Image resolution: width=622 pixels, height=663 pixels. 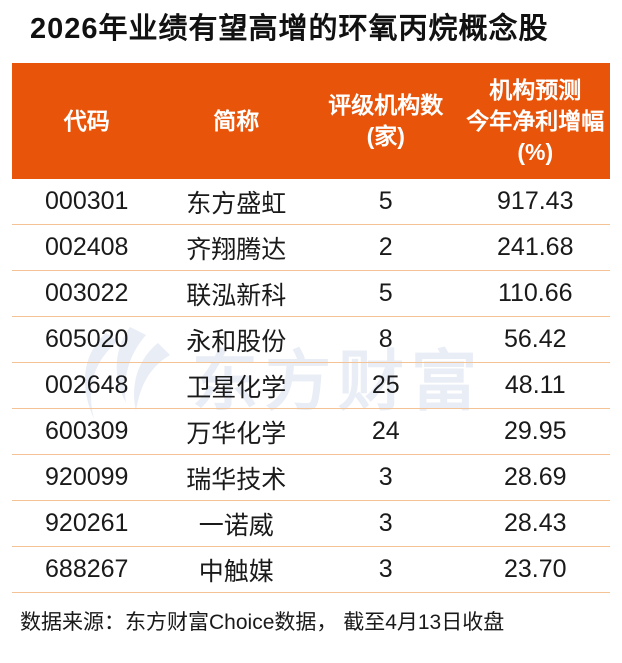 What do you see at coordinates (236, 120) in the screenshot?
I see `header-cell-name: 简称` at bounding box center [236, 120].